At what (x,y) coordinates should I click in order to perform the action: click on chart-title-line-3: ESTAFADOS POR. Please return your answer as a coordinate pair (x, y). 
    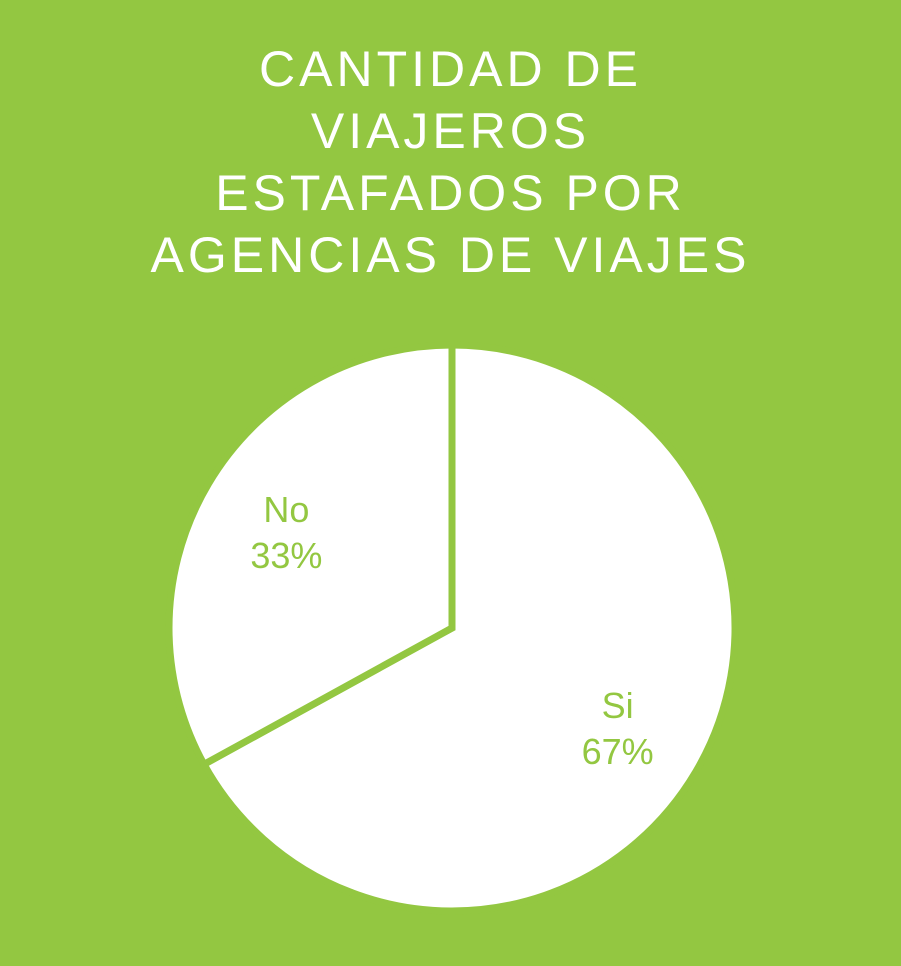
    Looking at the image, I should click on (450, 193).